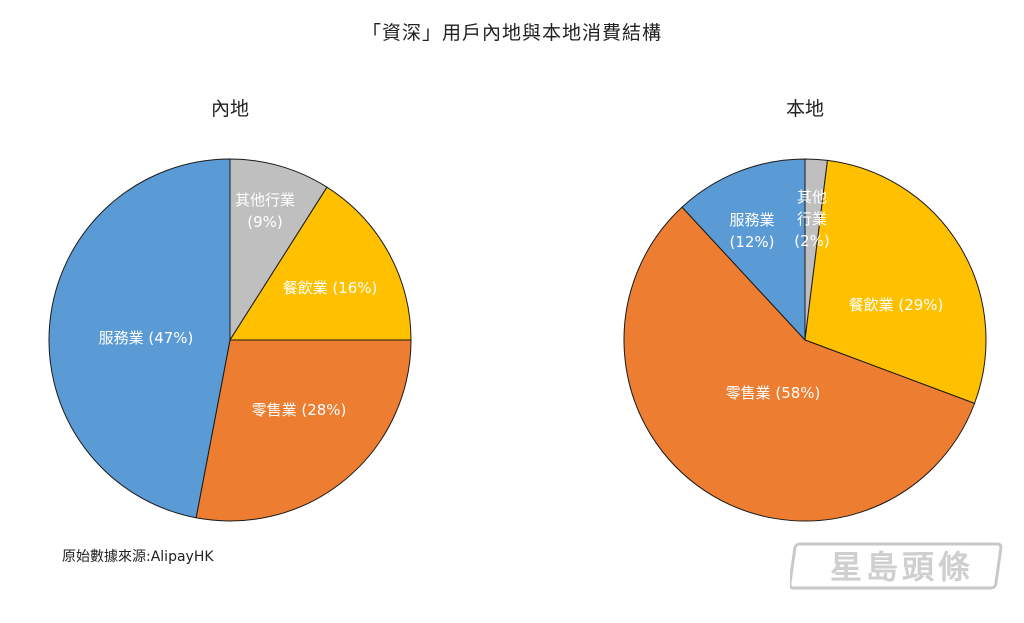 The image size is (1024, 623). Describe the element at coordinates (330, 288) in the screenshot. I see `slice-label-mainland-1: 餐飲業 (16%)` at that location.